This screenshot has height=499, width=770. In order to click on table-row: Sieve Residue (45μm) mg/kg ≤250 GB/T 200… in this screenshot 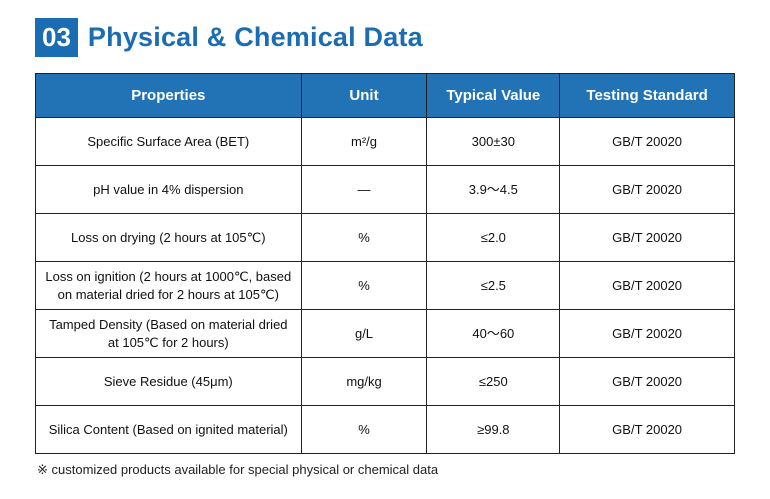, I will do `click(385, 382)`.